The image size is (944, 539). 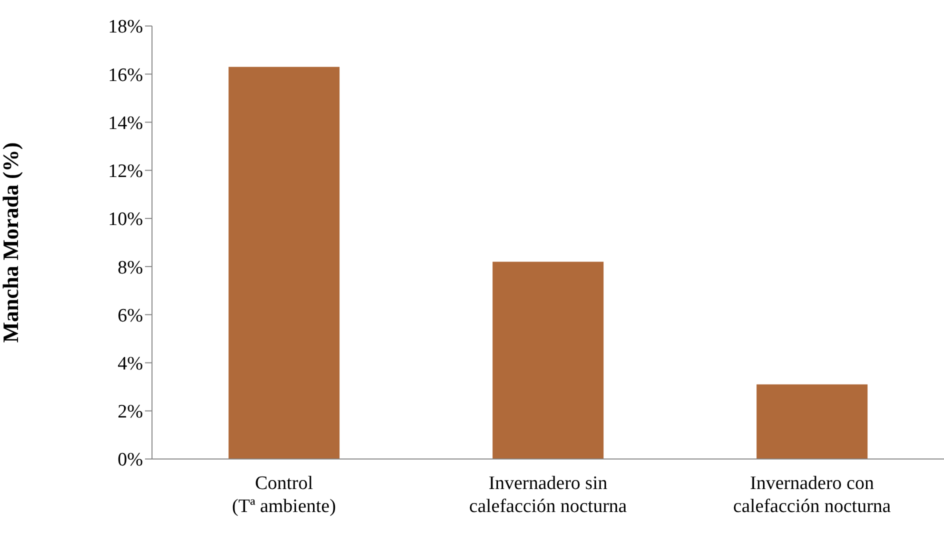 I want to click on y-tick-label: 8%, so click(x=131, y=267).